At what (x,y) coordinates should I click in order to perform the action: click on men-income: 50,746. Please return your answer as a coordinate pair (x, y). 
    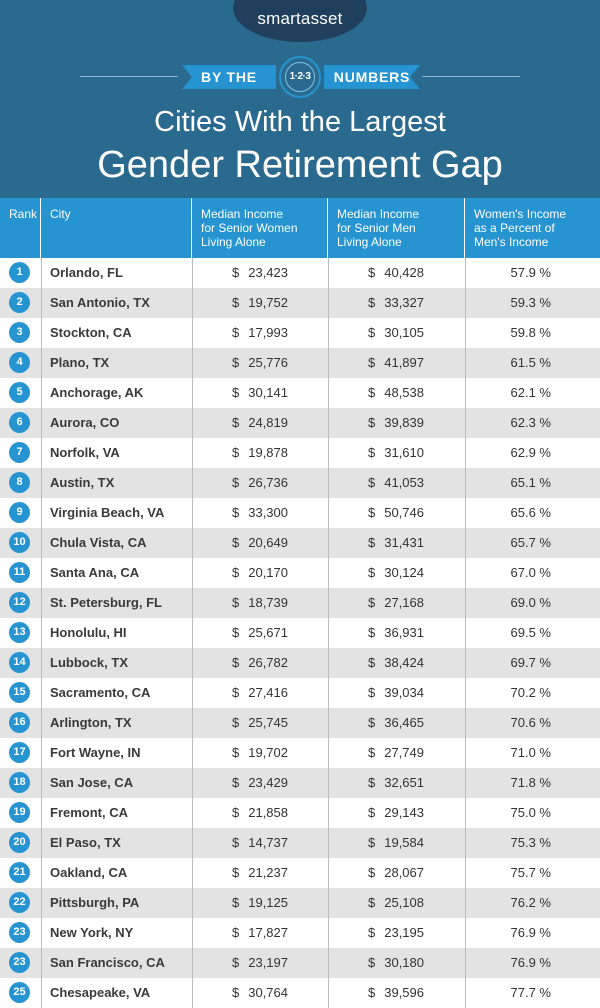
    Looking at the image, I should click on (404, 512).